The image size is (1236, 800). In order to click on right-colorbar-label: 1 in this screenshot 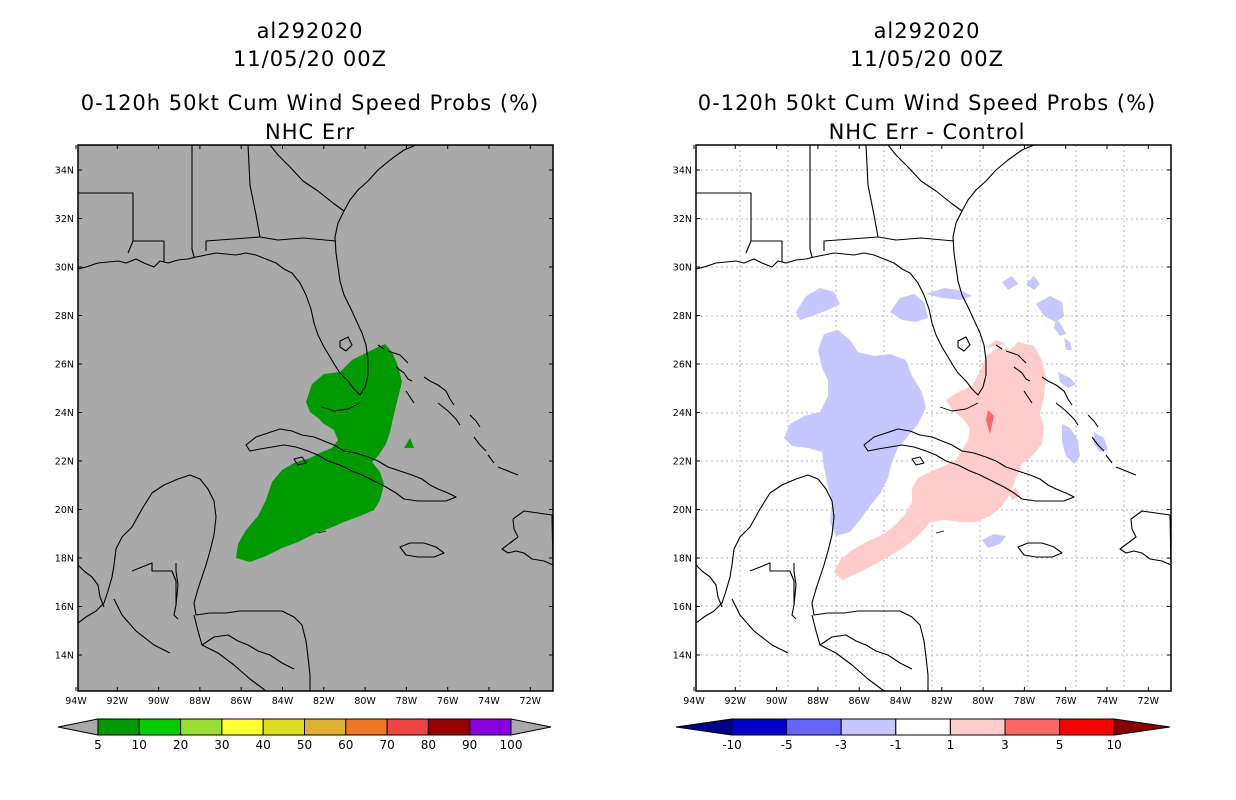, I will do `click(951, 745)`.